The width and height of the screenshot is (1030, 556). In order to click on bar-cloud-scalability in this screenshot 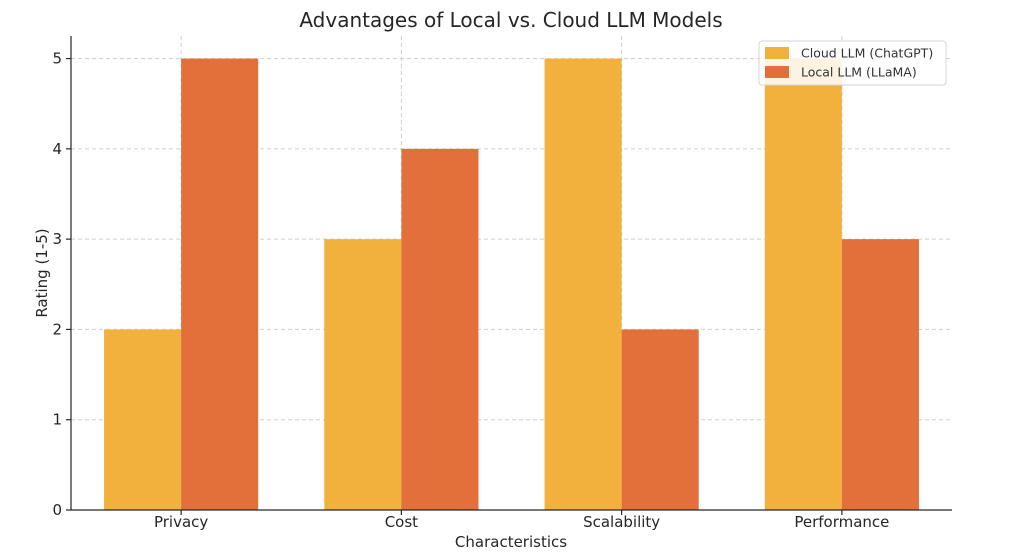, I will do `click(583, 284)`.